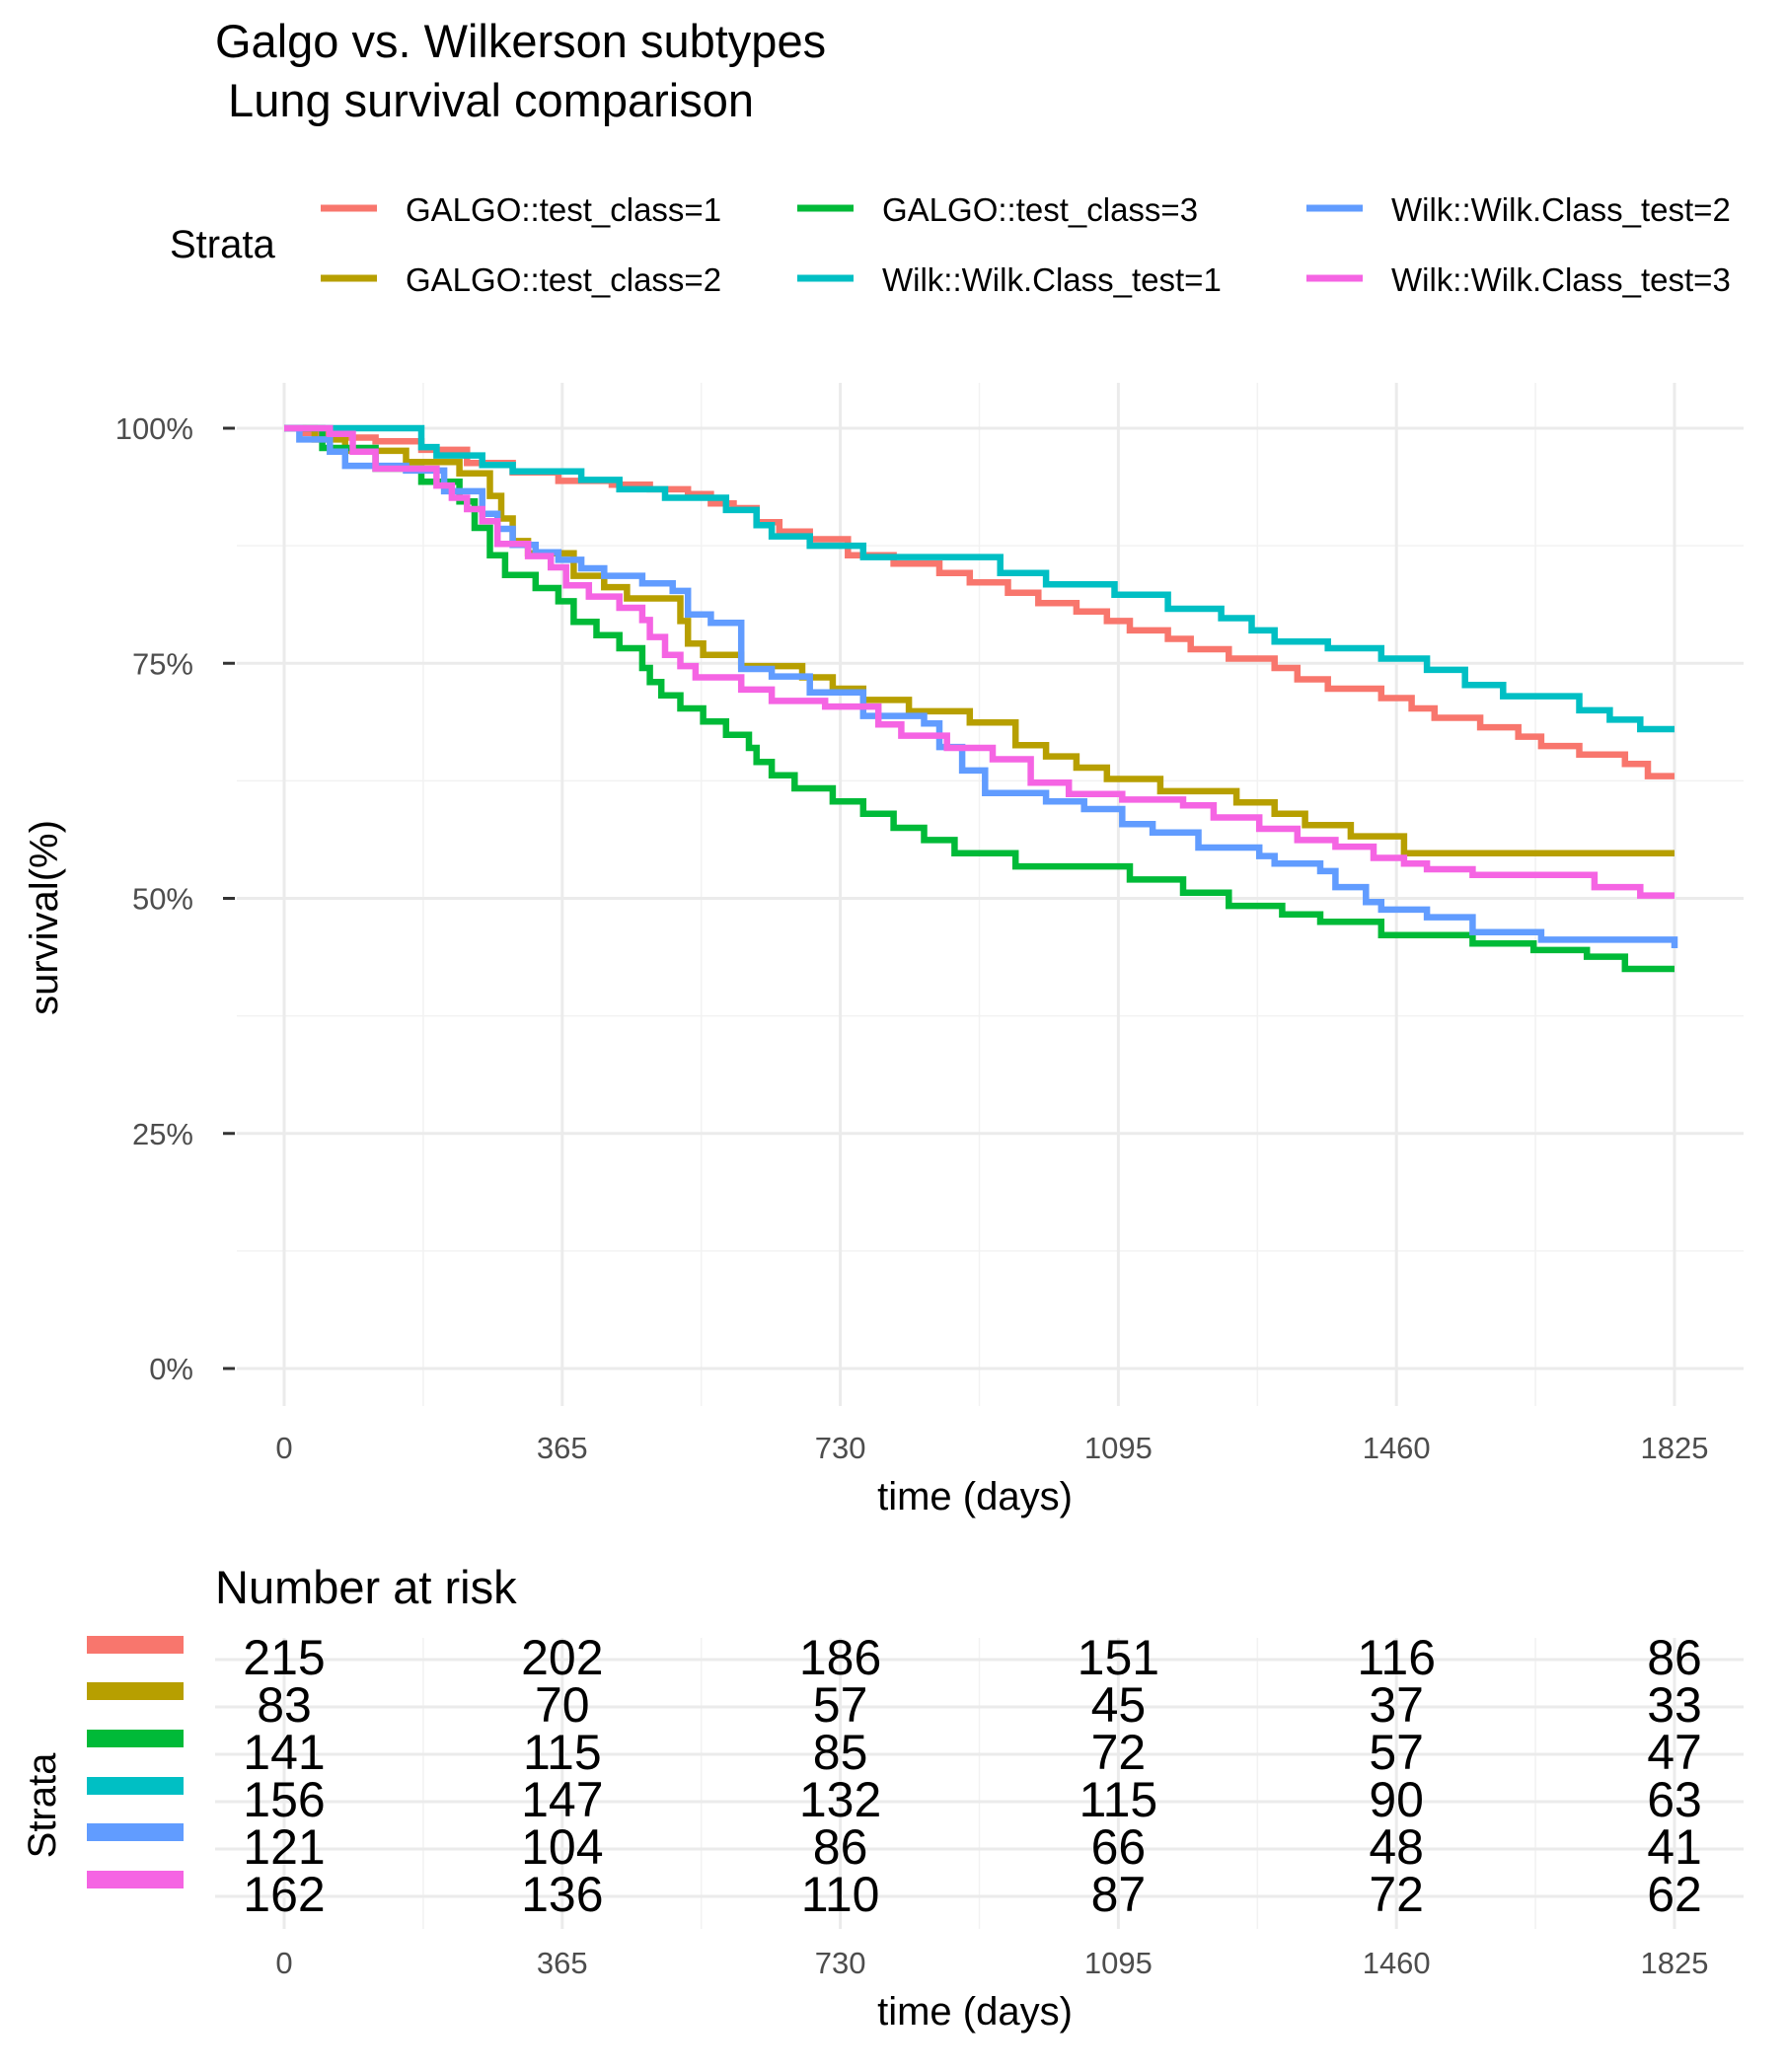 This screenshot has width=1786, height=2072. Describe the element at coordinates (562, 1658) in the screenshot. I see `risk-value: 202` at that location.